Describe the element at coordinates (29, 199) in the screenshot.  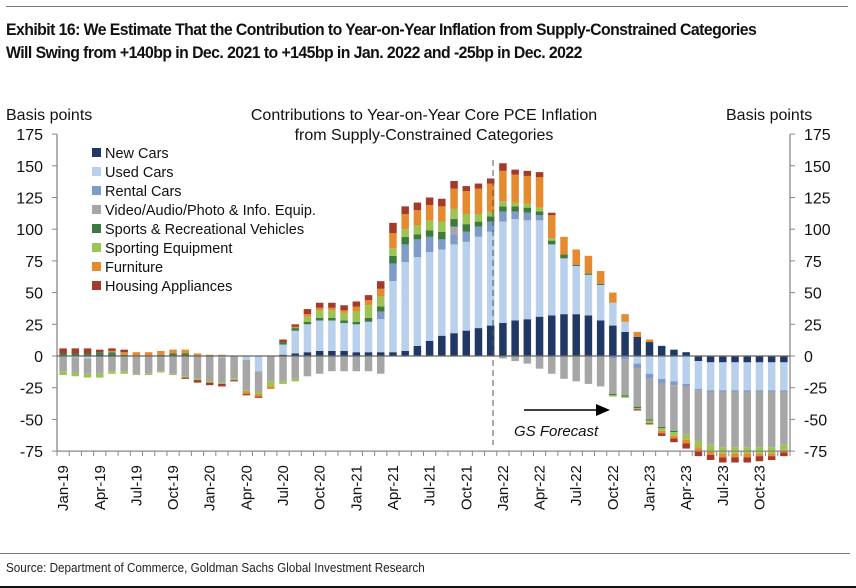
I see `y-tick-label-left: 125` at that location.